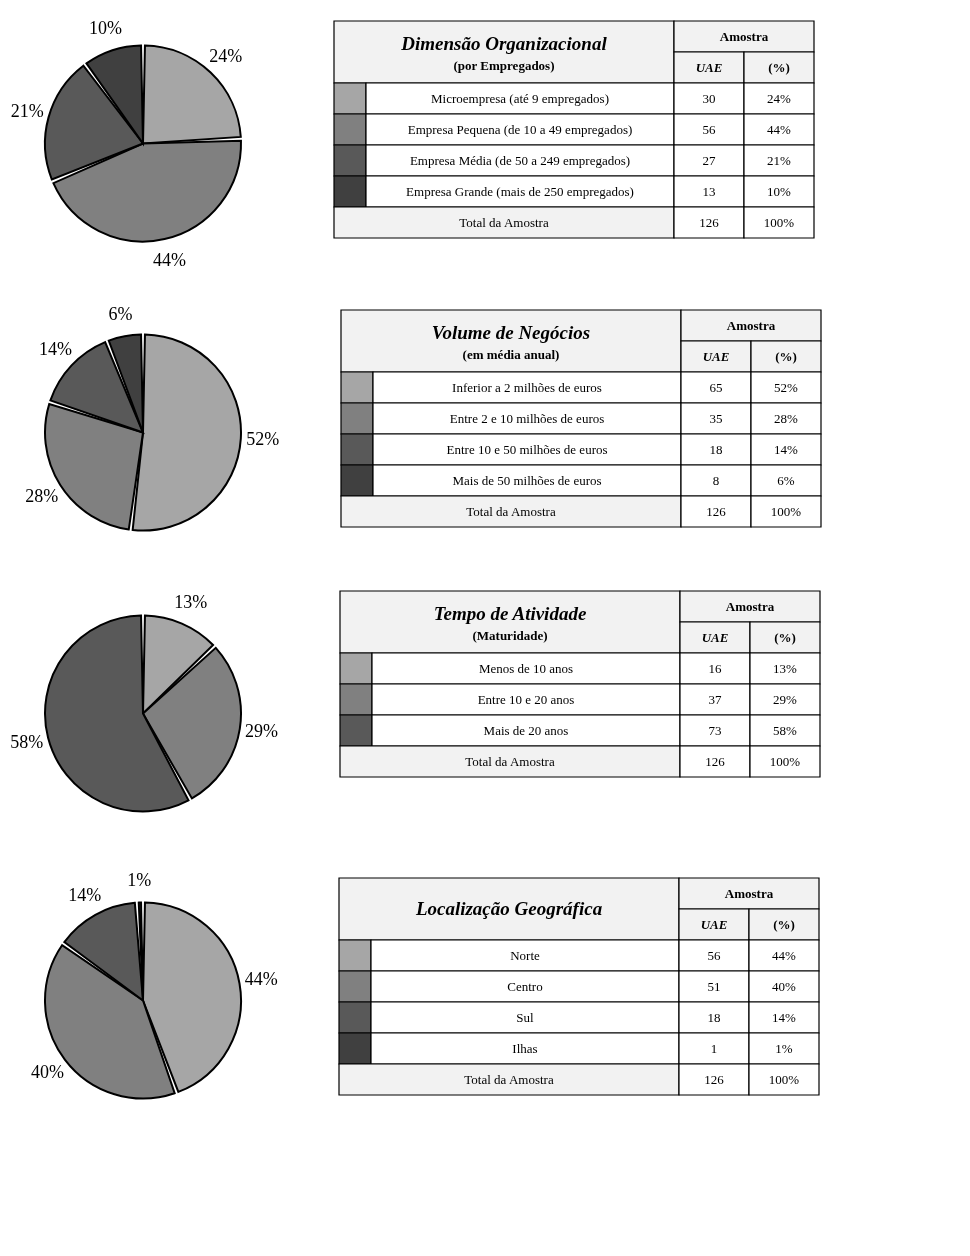 The height and width of the screenshot is (1256, 970). Describe the element at coordinates (27, 110) in the screenshot. I see `data-label: 21%` at that location.